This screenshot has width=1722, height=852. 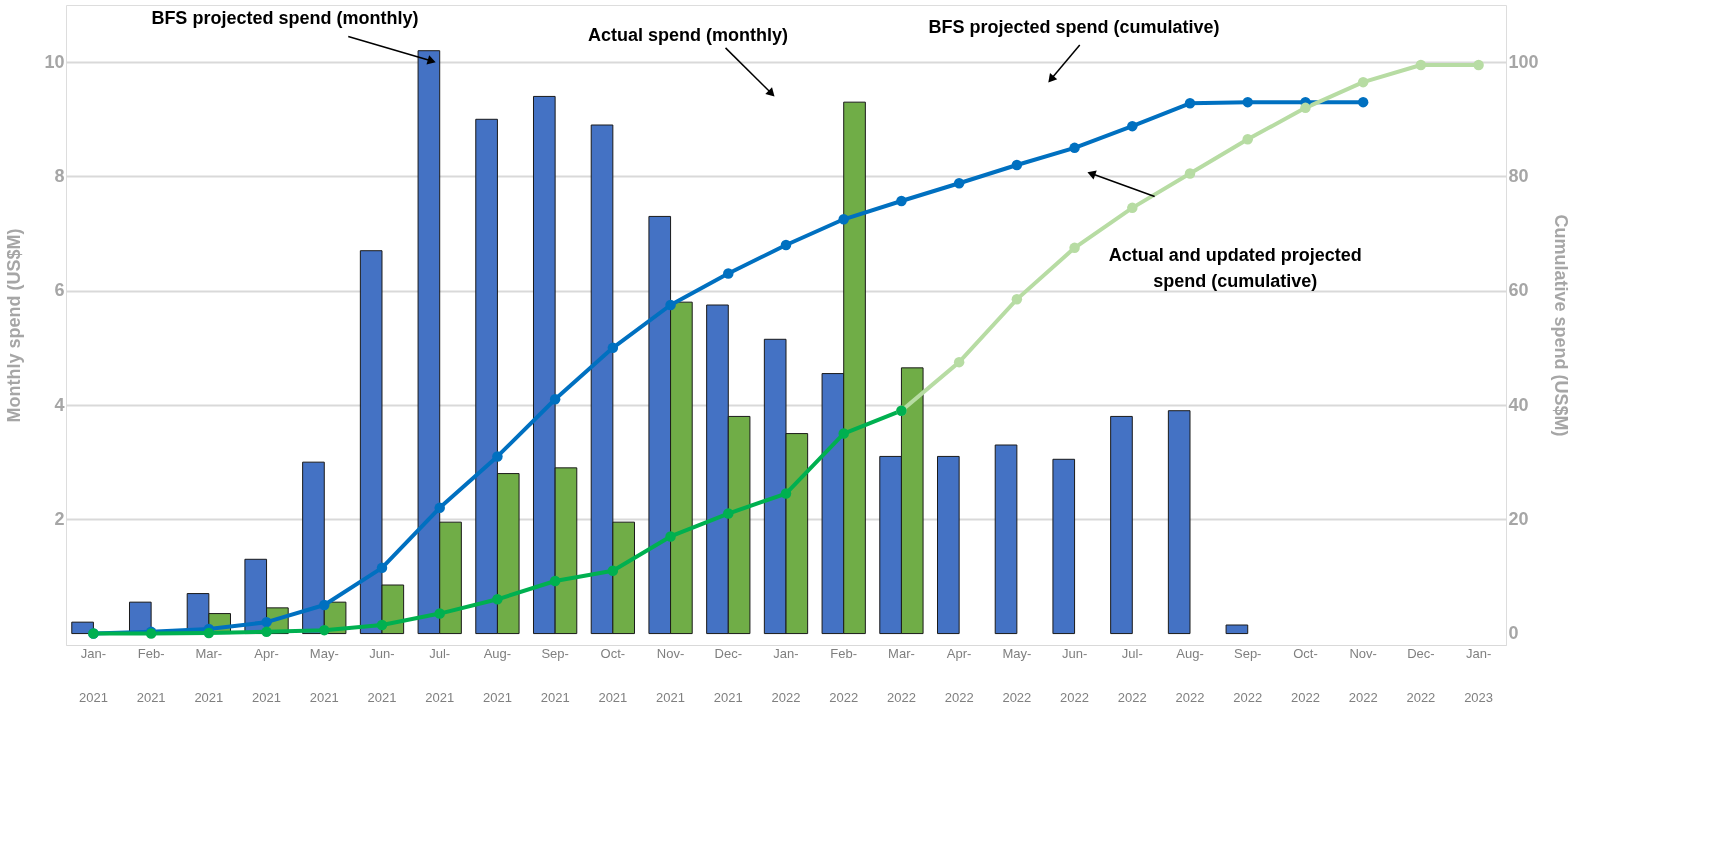 I want to click on category-label: Jun-2022, so click(x=1075, y=675).